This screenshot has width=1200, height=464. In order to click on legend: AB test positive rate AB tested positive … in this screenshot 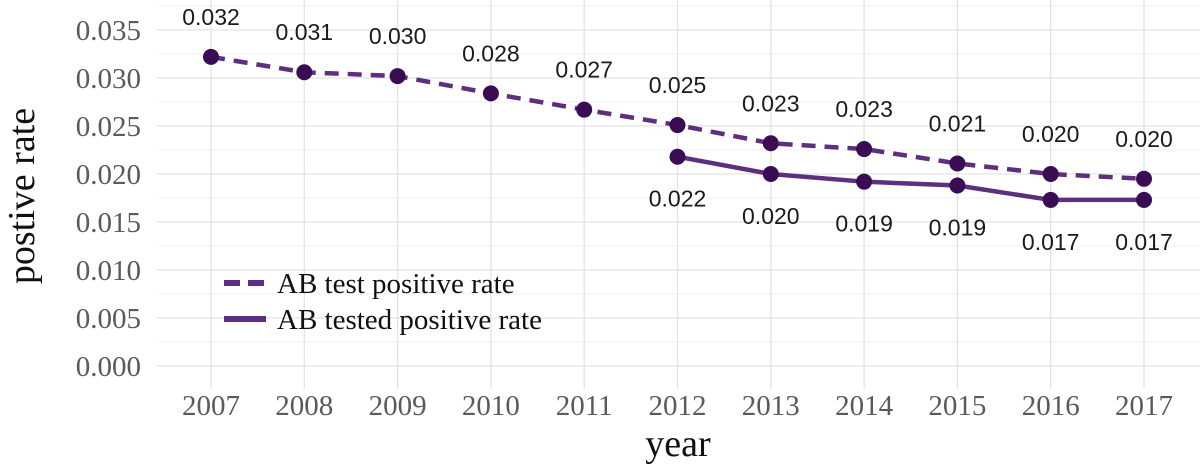, I will do `click(383, 302)`.